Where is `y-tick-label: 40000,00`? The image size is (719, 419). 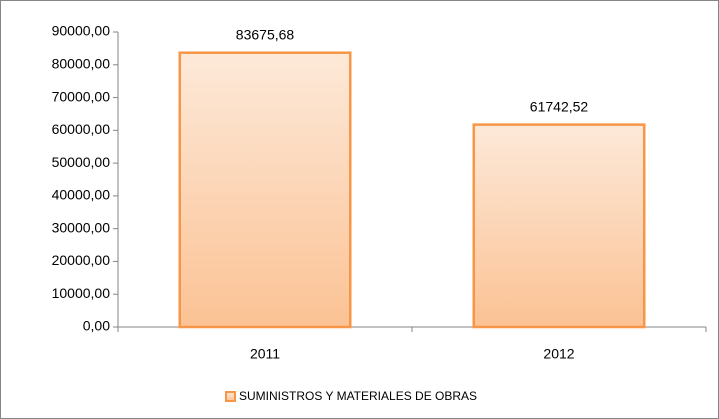
y-tick-label: 40000,00 is located at coordinates (81, 195).